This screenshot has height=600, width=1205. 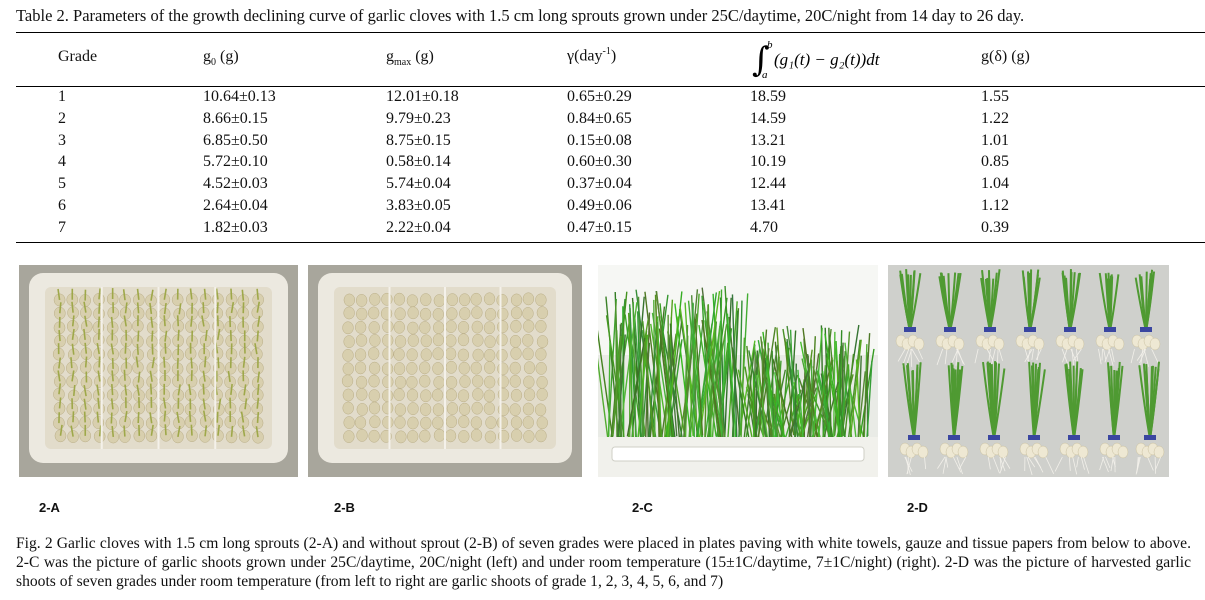 What do you see at coordinates (62, 140) in the screenshot?
I see `cell-grade: 3` at bounding box center [62, 140].